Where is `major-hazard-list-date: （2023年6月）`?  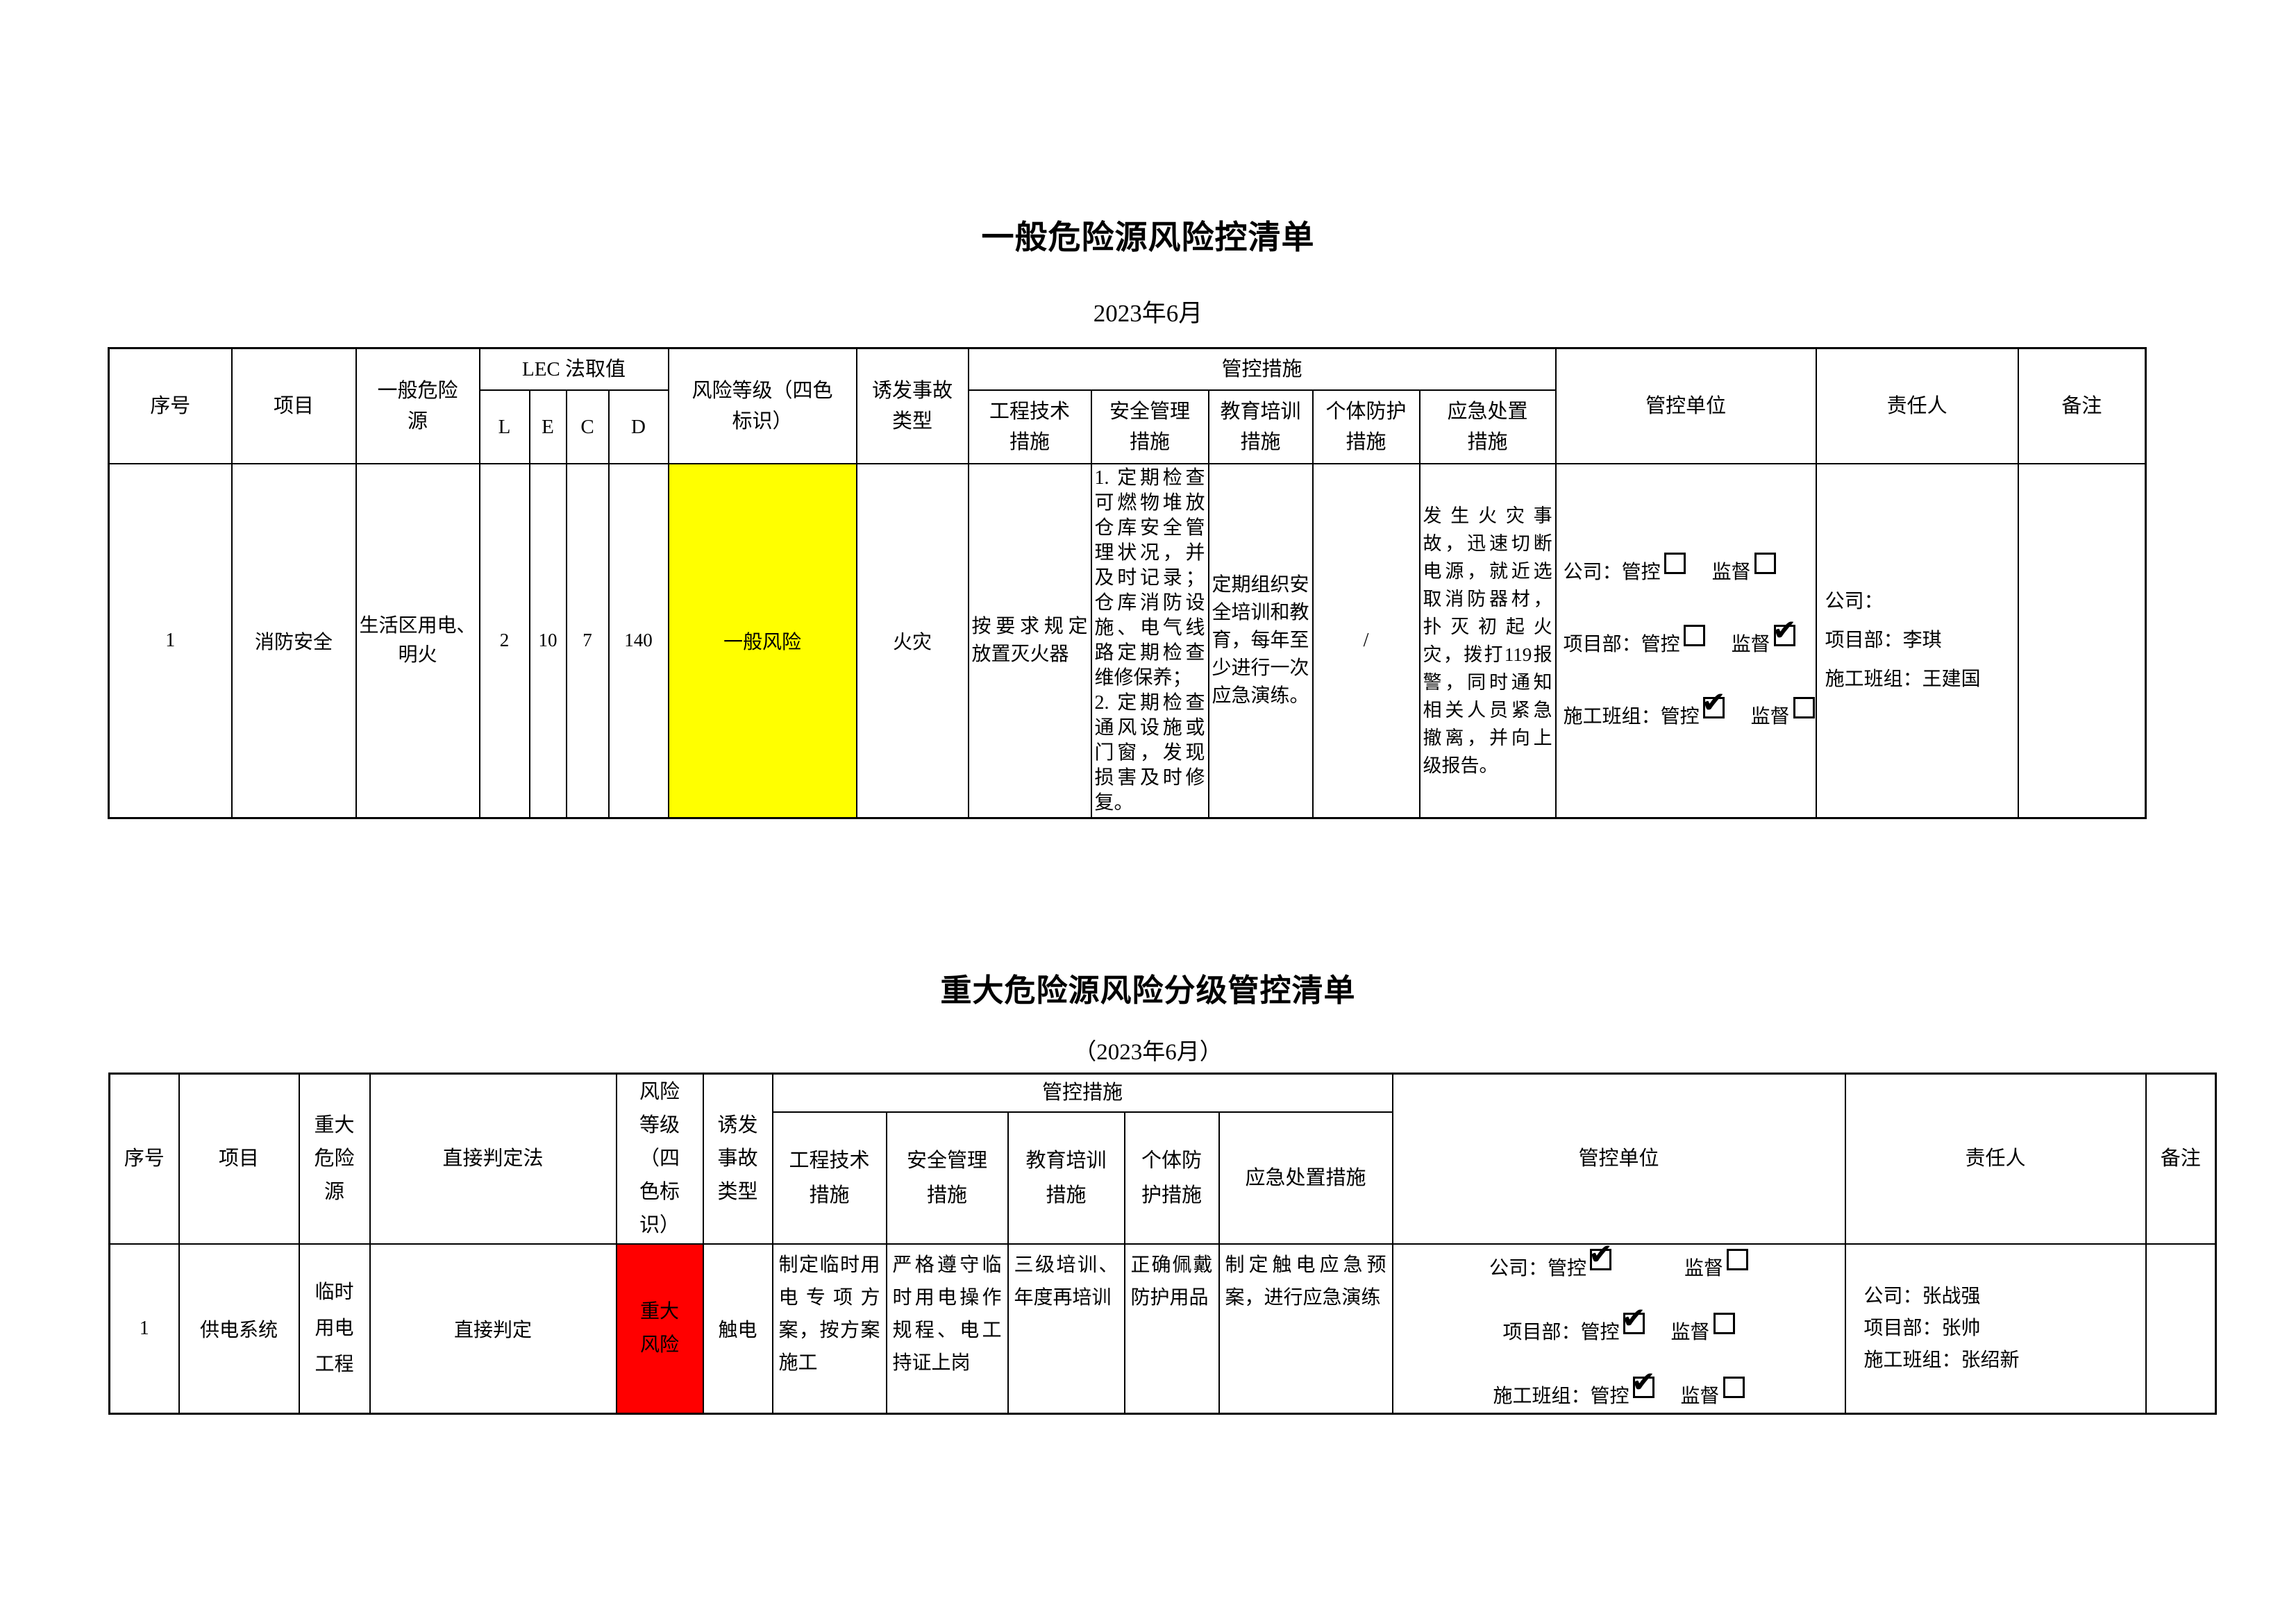
major-hazard-list-date: （2023年6月） is located at coordinates (1148, 1052).